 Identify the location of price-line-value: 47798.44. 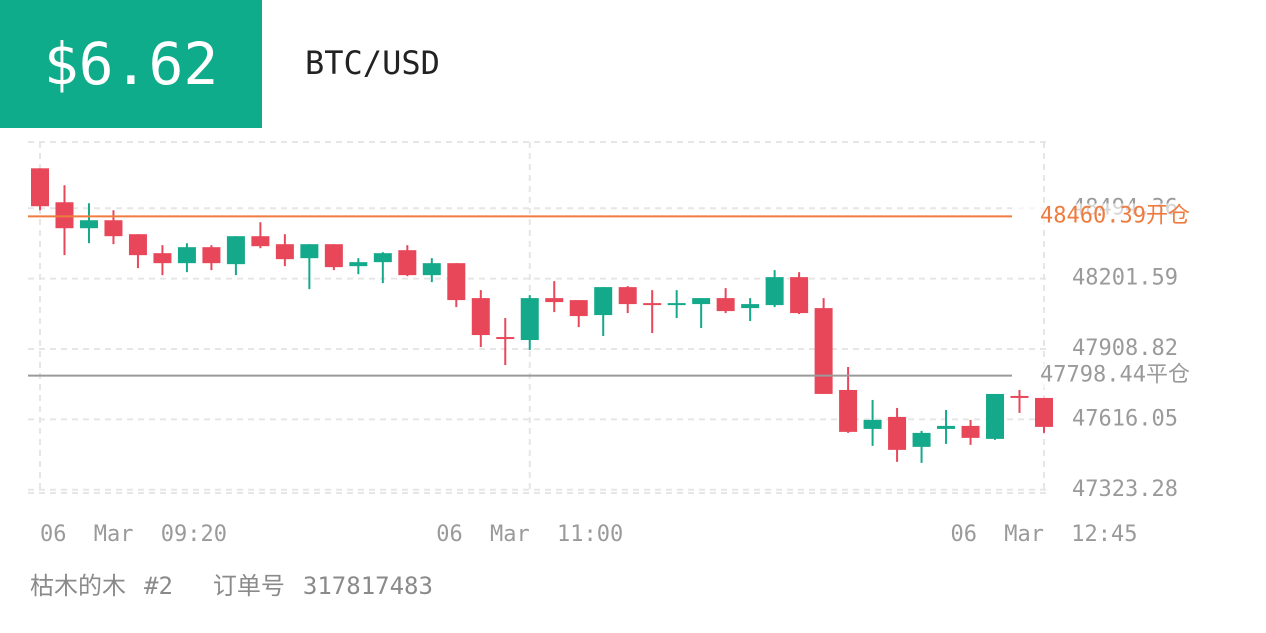
(1093, 375).